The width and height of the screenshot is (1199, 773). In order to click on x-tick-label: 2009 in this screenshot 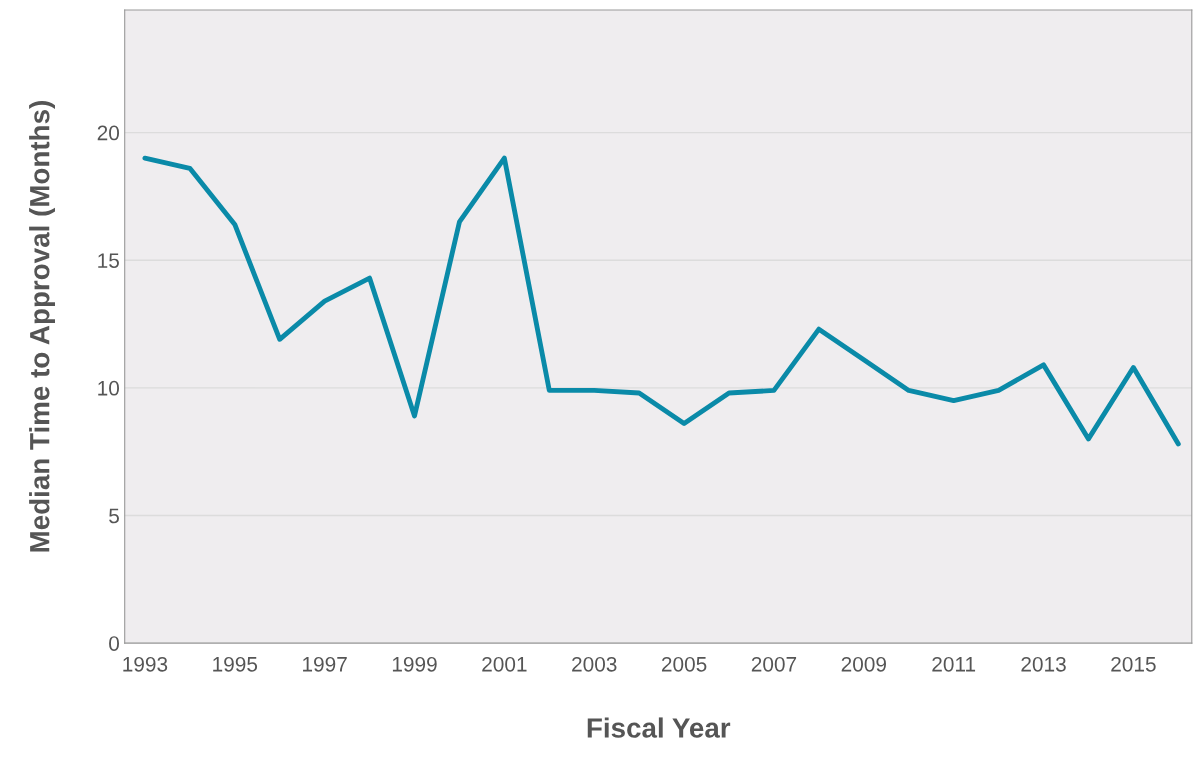, I will do `click(863, 664)`.